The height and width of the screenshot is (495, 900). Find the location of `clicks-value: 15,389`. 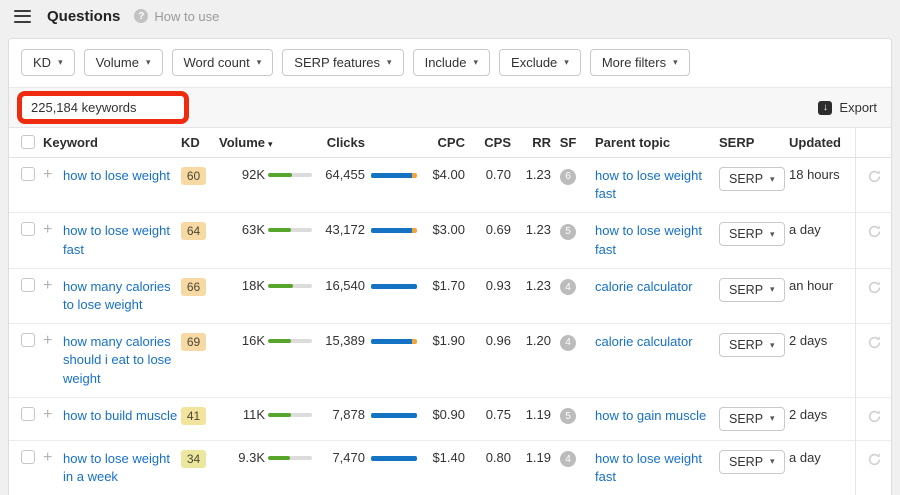

clicks-value: 15,389 is located at coordinates (340, 360).